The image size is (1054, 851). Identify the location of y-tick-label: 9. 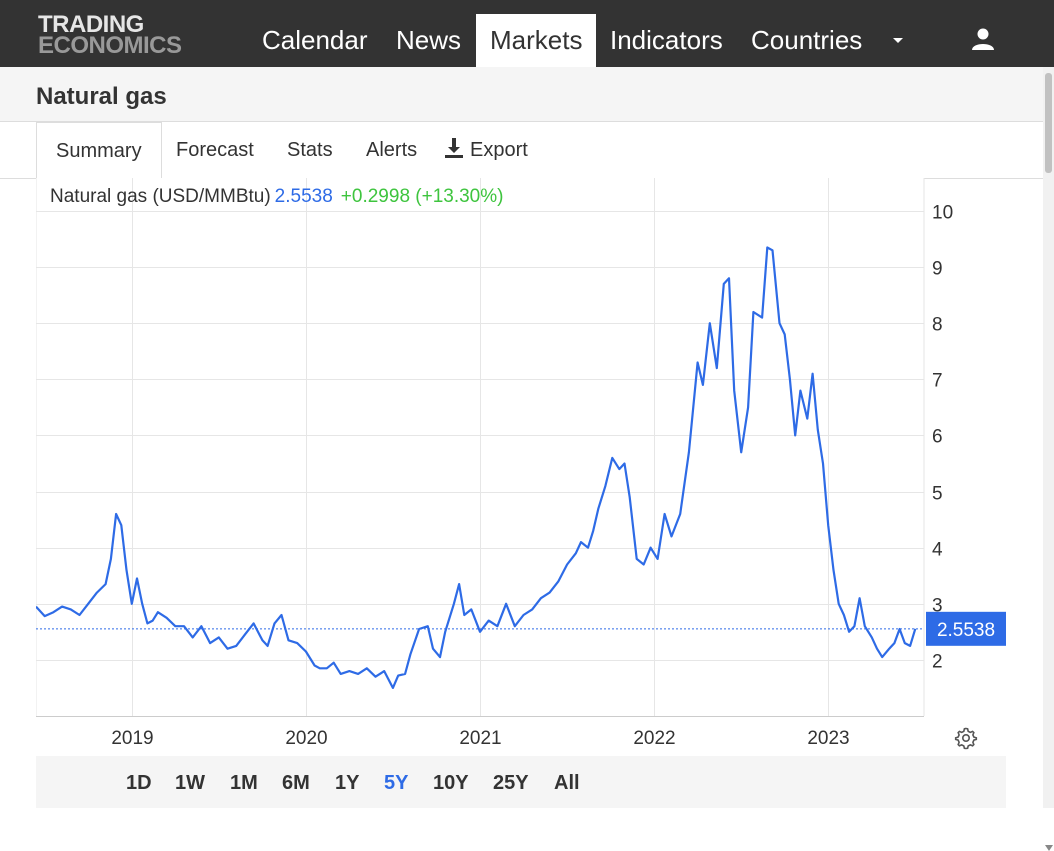
(937, 269).